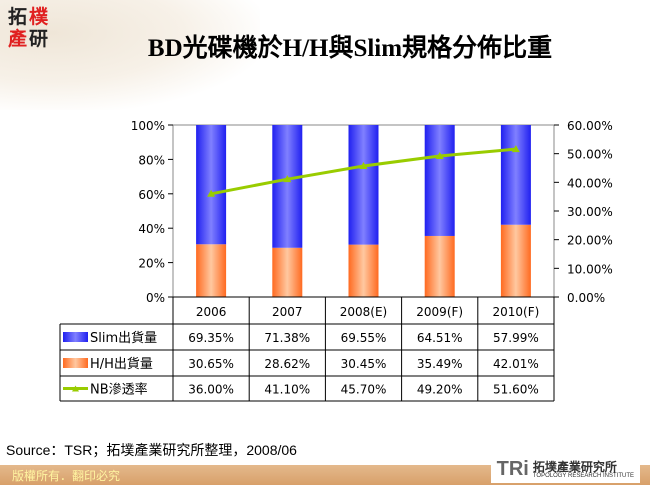 This screenshot has width=650, height=485. I want to click on table-cell: 45.70%, so click(364, 390).